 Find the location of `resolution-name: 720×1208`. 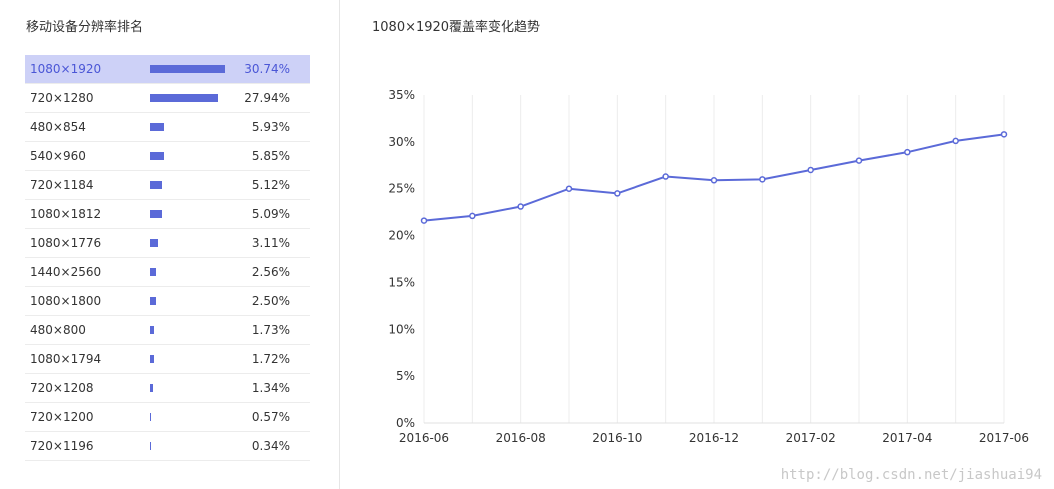

resolution-name: 720×1208 is located at coordinates (62, 388).